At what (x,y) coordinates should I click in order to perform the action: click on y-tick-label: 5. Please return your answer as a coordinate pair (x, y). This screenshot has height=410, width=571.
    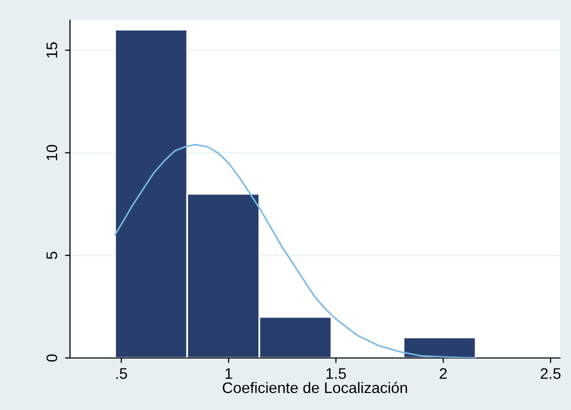
    Looking at the image, I should click on (52, 256).